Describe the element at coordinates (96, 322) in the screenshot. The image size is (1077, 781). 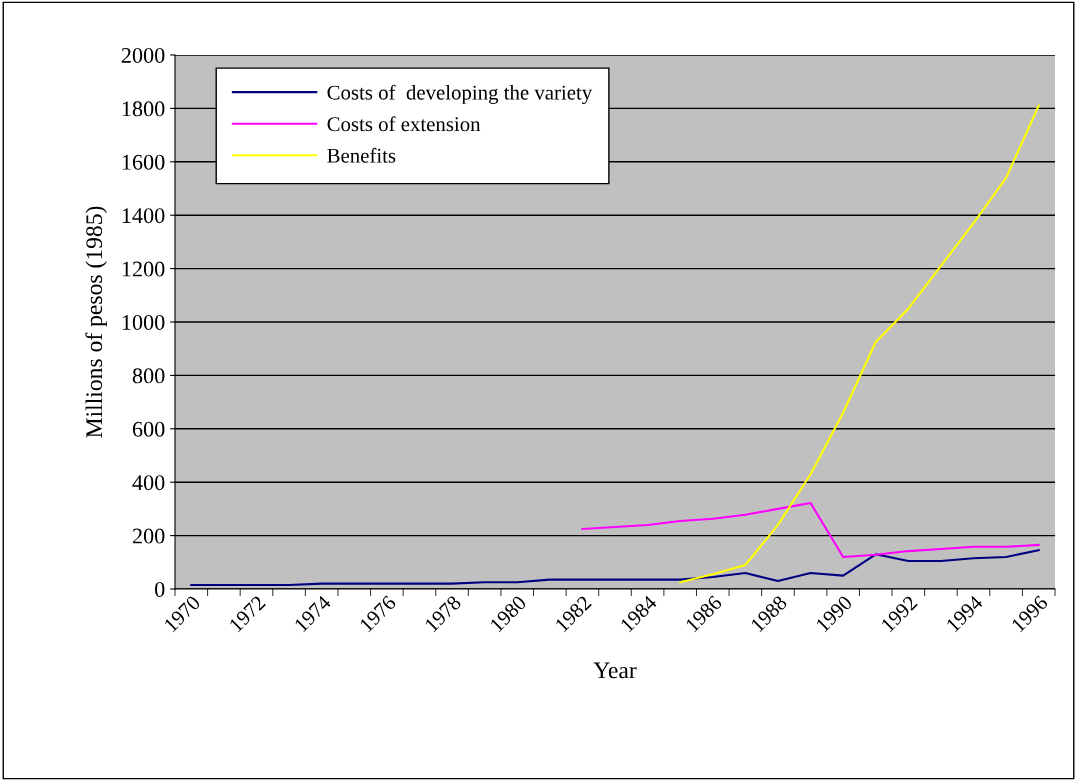
I see `y-axis-title: Millions of pesos (1985)` at that location.